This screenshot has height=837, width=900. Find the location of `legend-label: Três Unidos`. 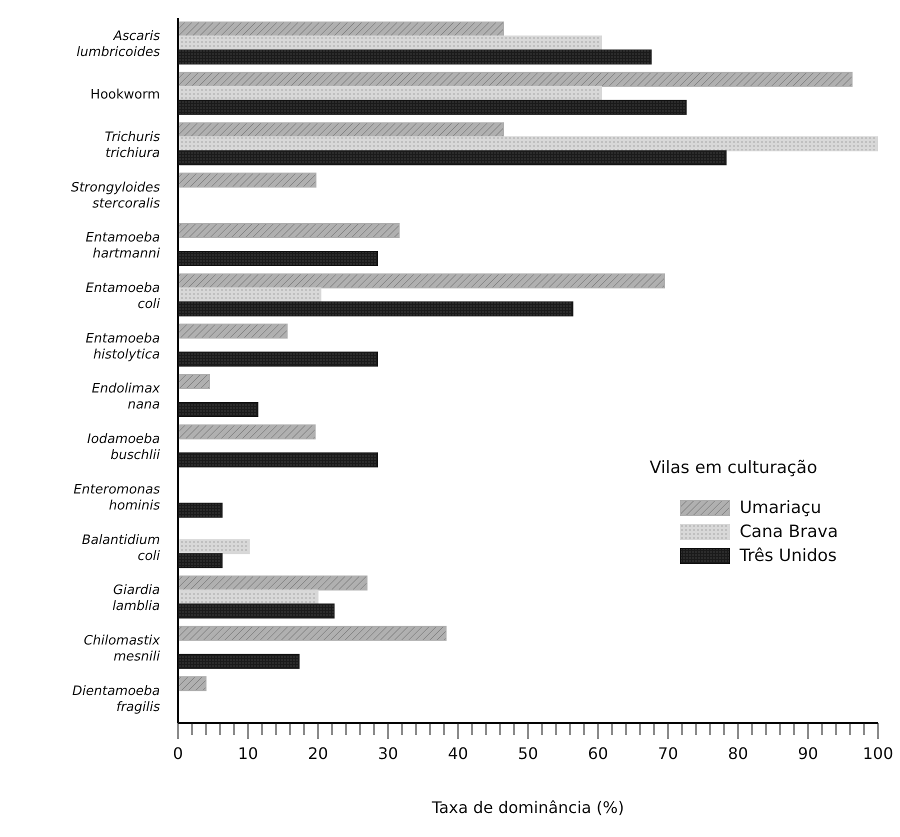

legend-label: Três Unidos is located at coordinates (788, 556).